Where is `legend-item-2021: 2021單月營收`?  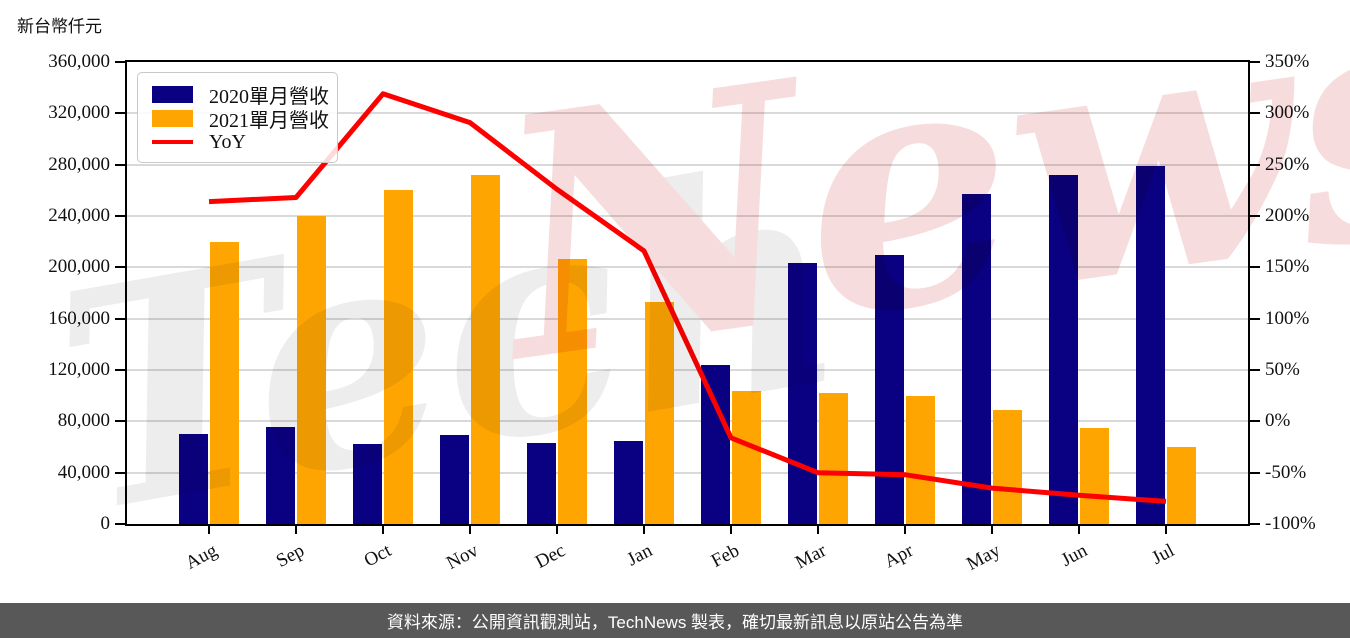
legend-item-2021: 2021單月營收 is located at coordinates (240, 119).